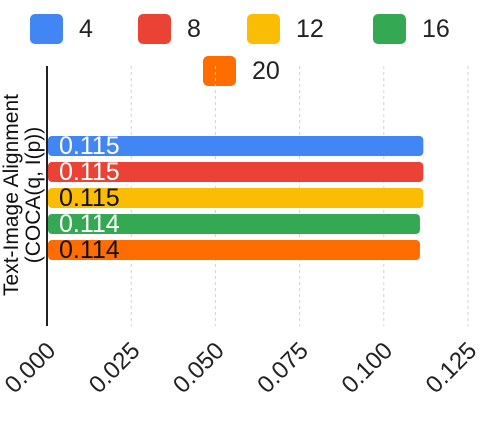  I want to click on x-tick-label: 0.100, so click(367, 368).